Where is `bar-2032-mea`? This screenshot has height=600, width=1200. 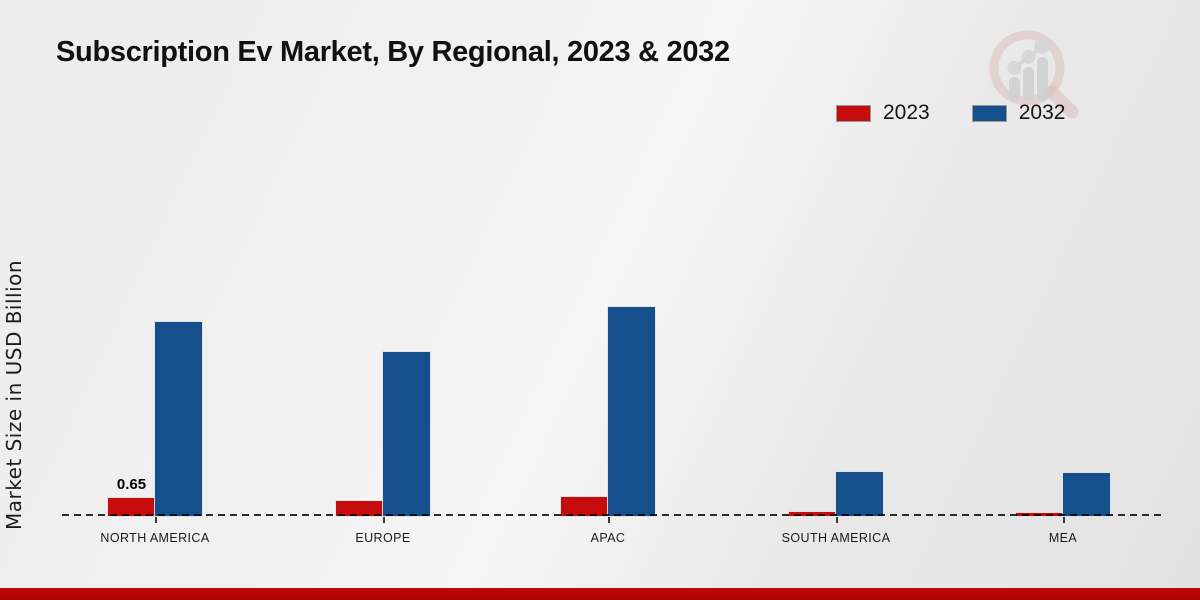
bar-2032-mea is located at coordinates (1086, 494).